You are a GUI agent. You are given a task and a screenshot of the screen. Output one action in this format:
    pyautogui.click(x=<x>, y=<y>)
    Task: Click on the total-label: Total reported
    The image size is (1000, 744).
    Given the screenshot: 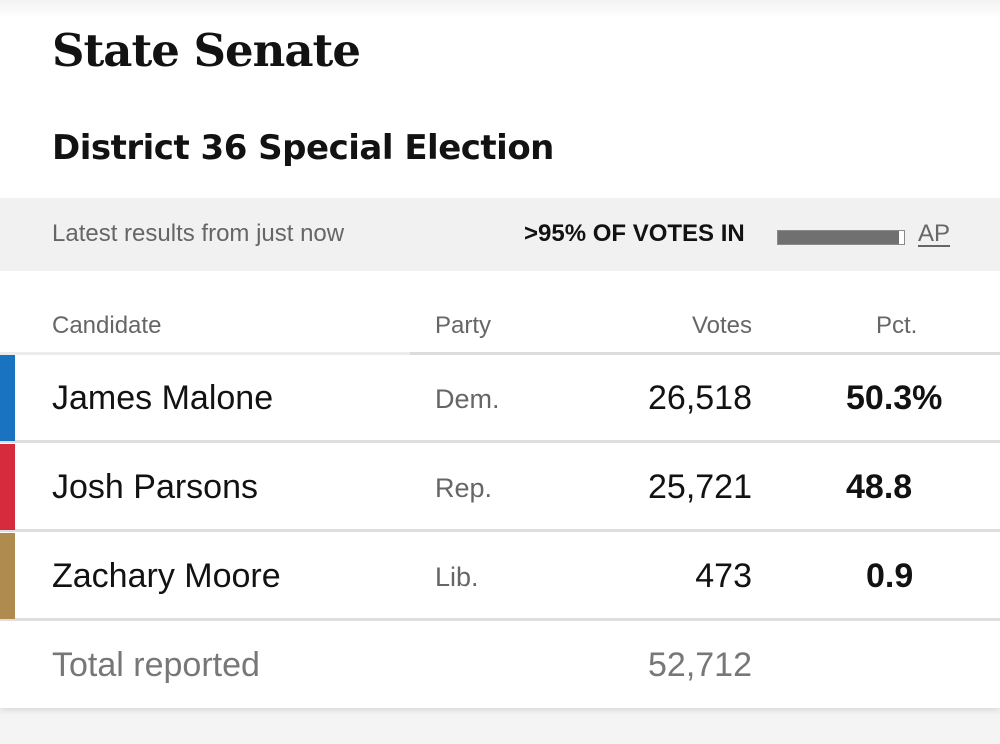 What is the action you would take?
    pyautogui.click(x=156, y=665)
    